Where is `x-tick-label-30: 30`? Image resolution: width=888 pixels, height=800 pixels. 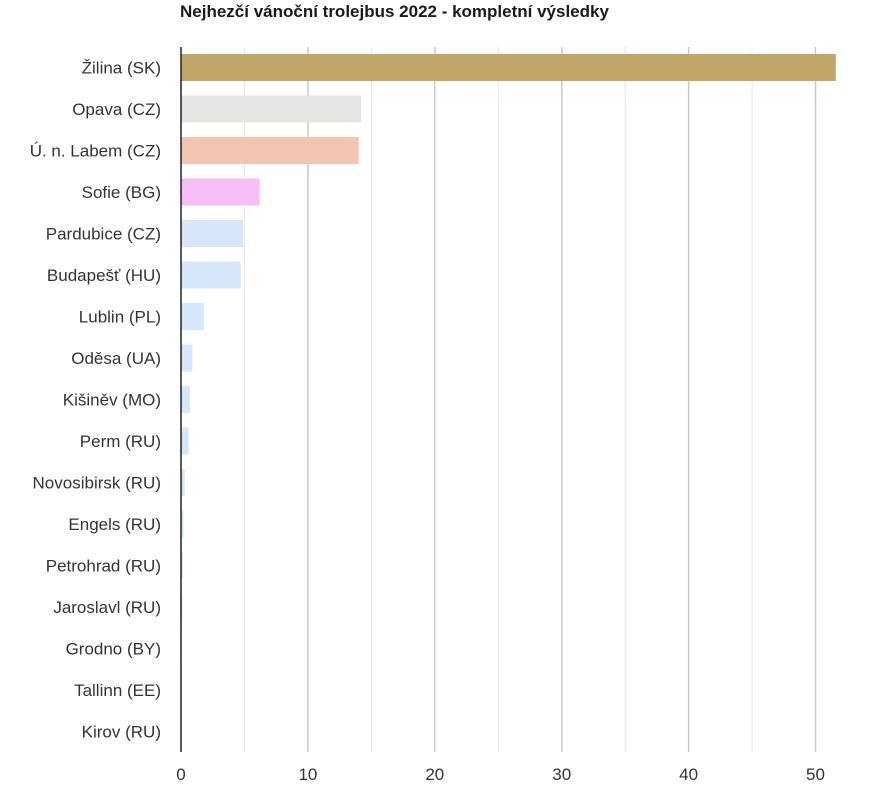 x-tick-label-30: 30 is located at coordinates (561, 774).